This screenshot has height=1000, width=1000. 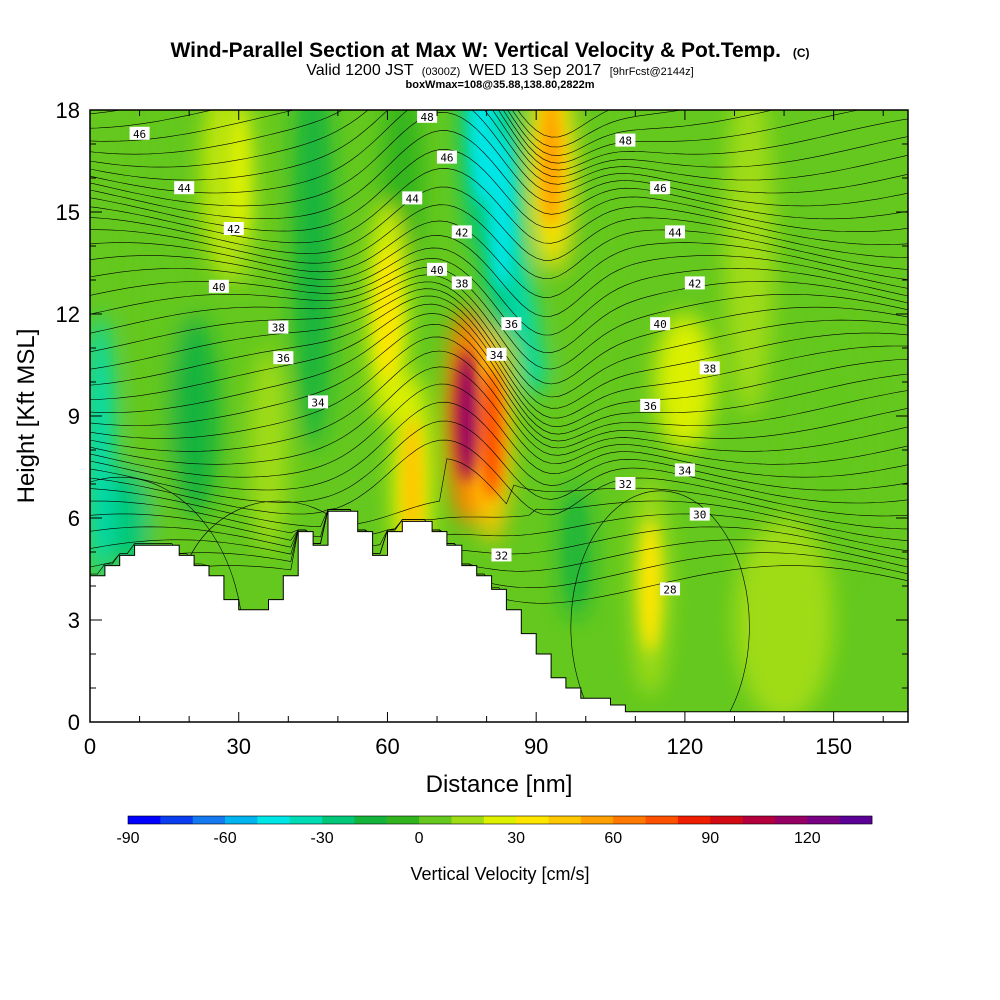 I want to click on colorbar, so click(x=500, y=820).